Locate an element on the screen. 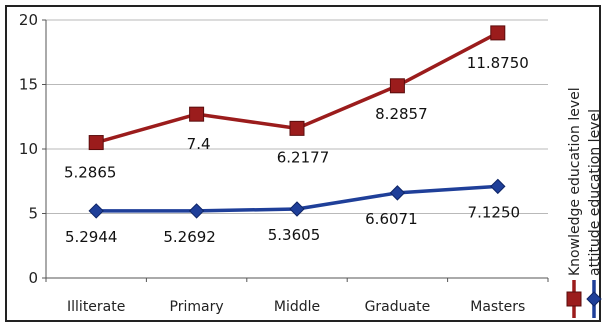 The width and height of the screenshot is (608, 329). x-axis-categories: Illiterate Primary Middle Graduate Masters is located at coordinates (296, 307).